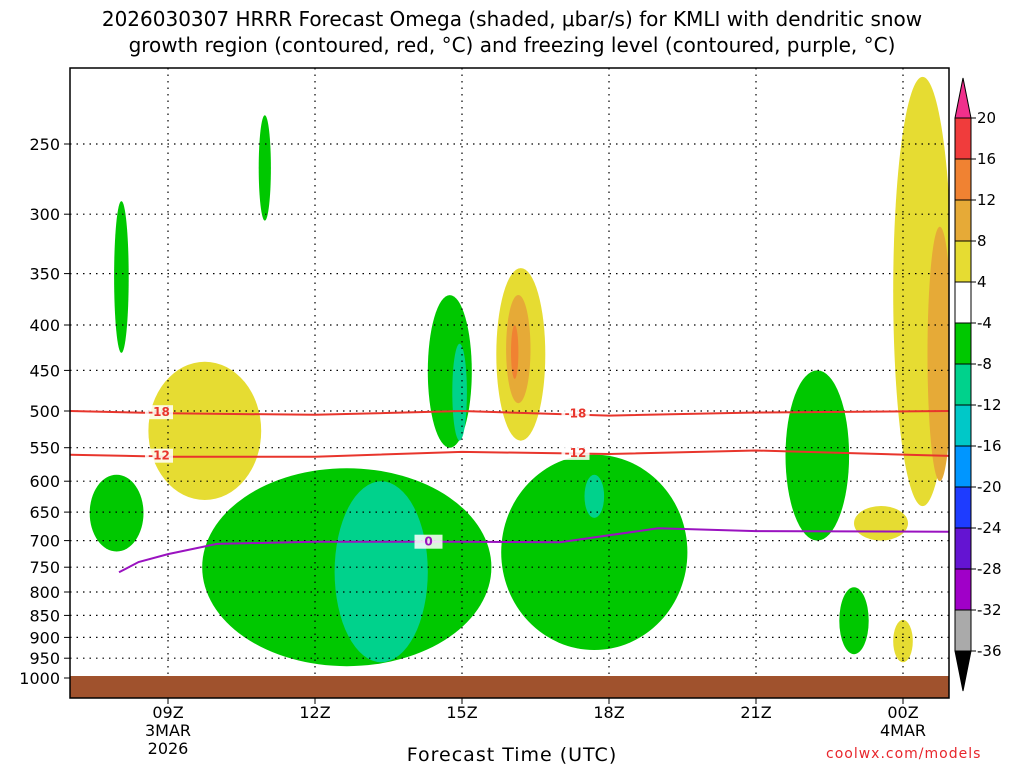 This screenshot has height=768, width=1024. I want to click on colorbar-label-10: -24, so click(989, 528).